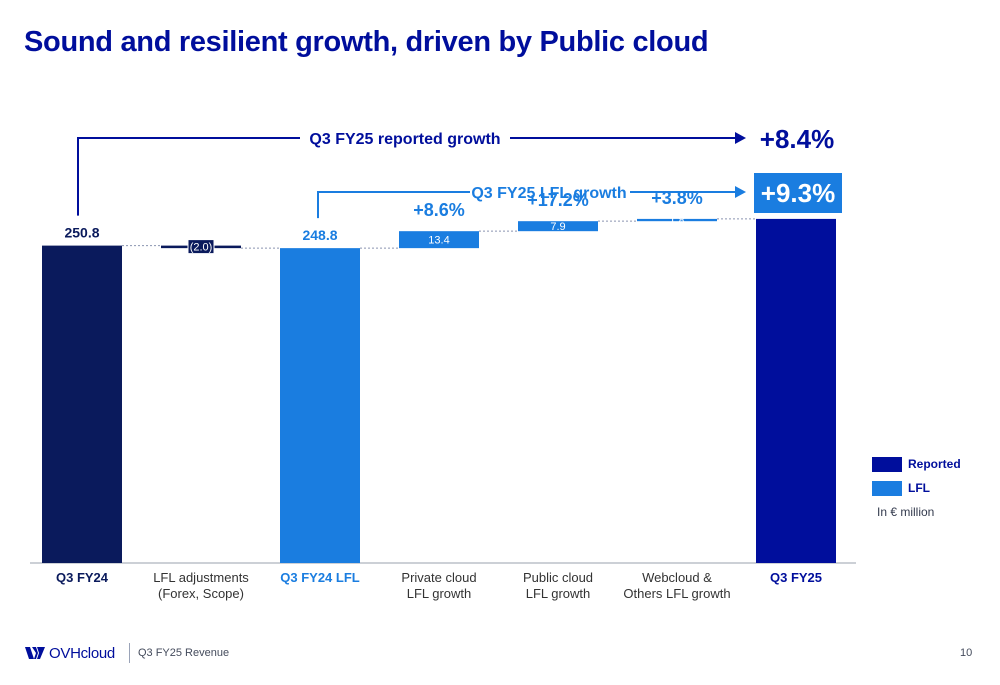  Describe the element at coordinates (797, 139) in the screenshot. I see `reported-growth-value: +8.4%` at that location.